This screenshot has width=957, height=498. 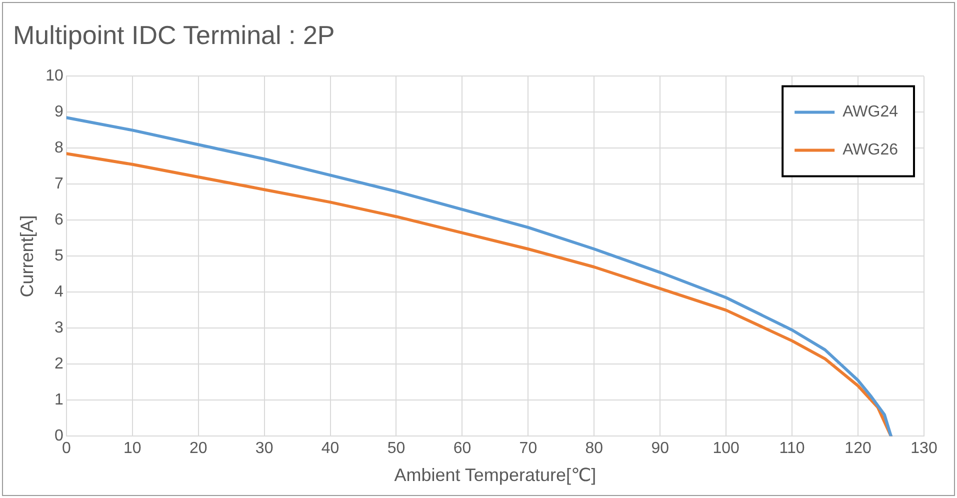 What do you see at coordinates (264, 449) in the screenshot?
I see `x-tick-label: 30` at bounding box center [264, 449].